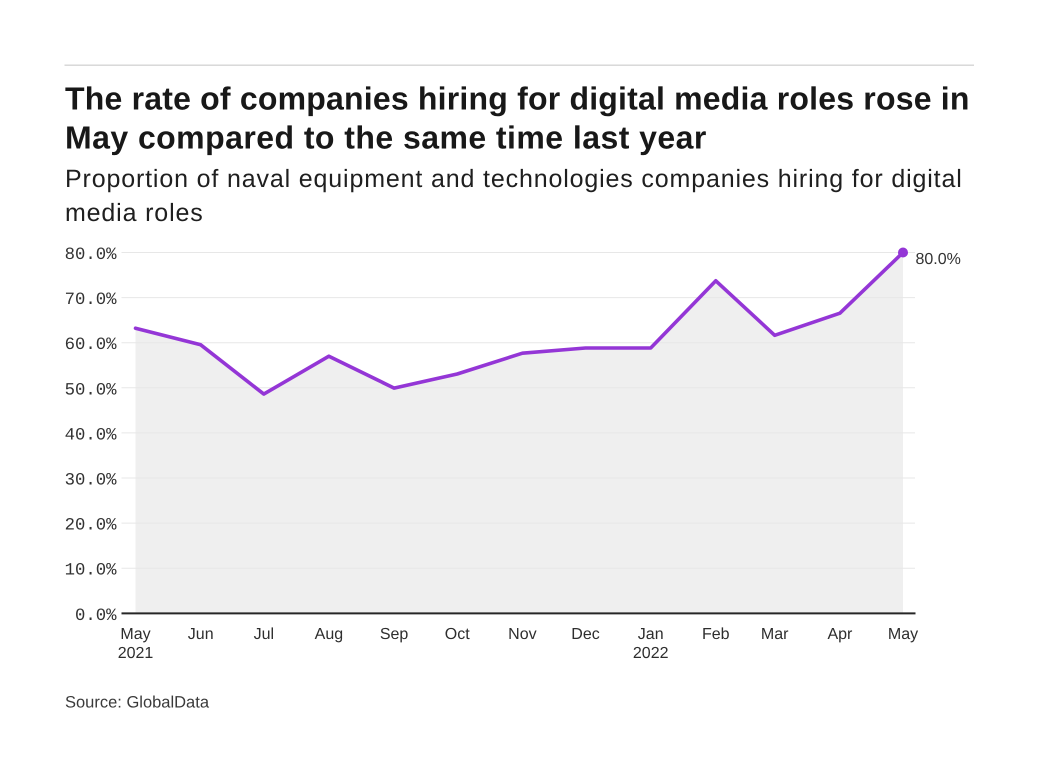 Image resolution: width=1038 pixels, height=778 pixels. What do you see at coordinates (91, 435) in the screenshot?
I see `svg-text: 40.0%` at bounding box center [91, 435].